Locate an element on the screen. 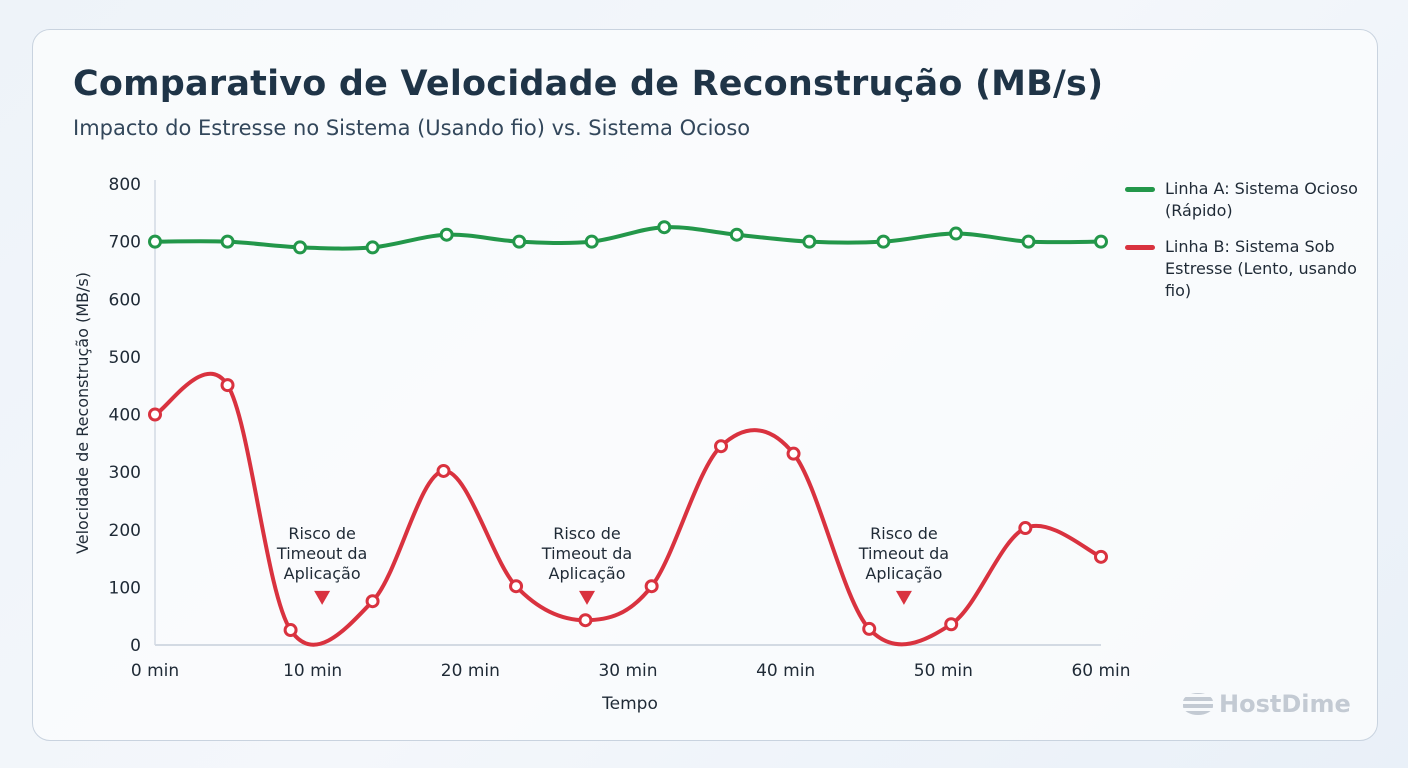 This screenshot has height=768, width=1408. y-tick-label: 400 is located at coordinates (125, 416).